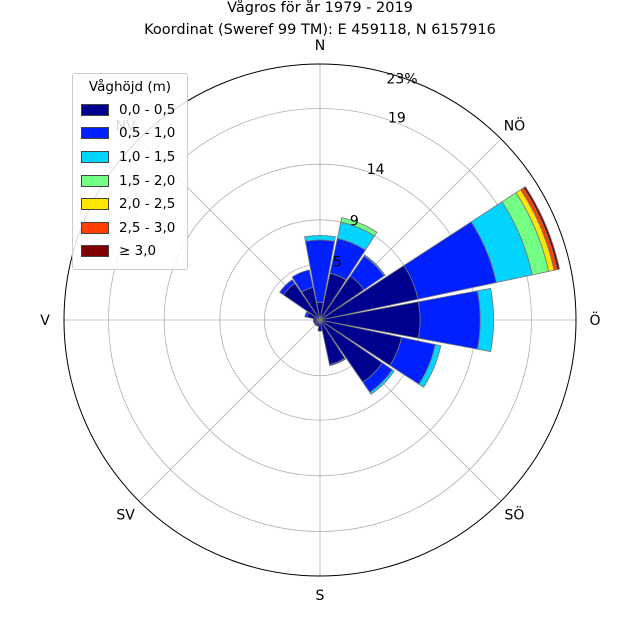 The image size is (640, 640). I want to click on legend-entry: 0,0 - 0,5, so click(130, 110).